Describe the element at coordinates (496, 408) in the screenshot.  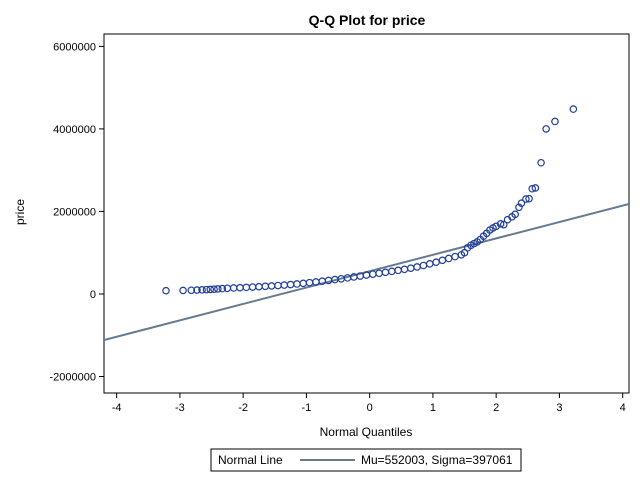
I see `x-tick-label: 2` at that location.